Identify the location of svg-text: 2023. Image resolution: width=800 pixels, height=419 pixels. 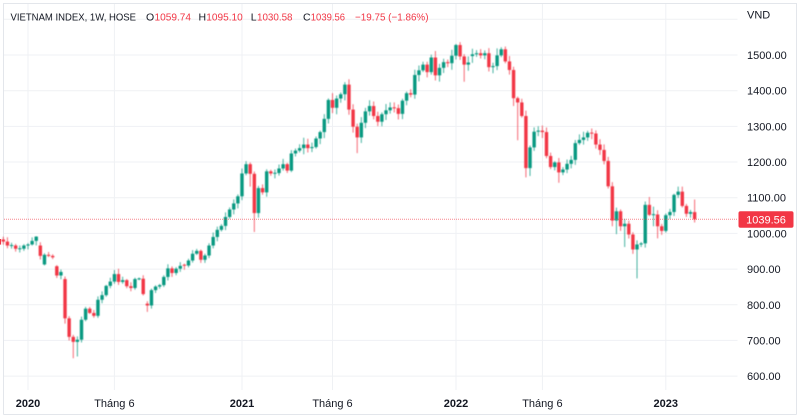
(666, 404).